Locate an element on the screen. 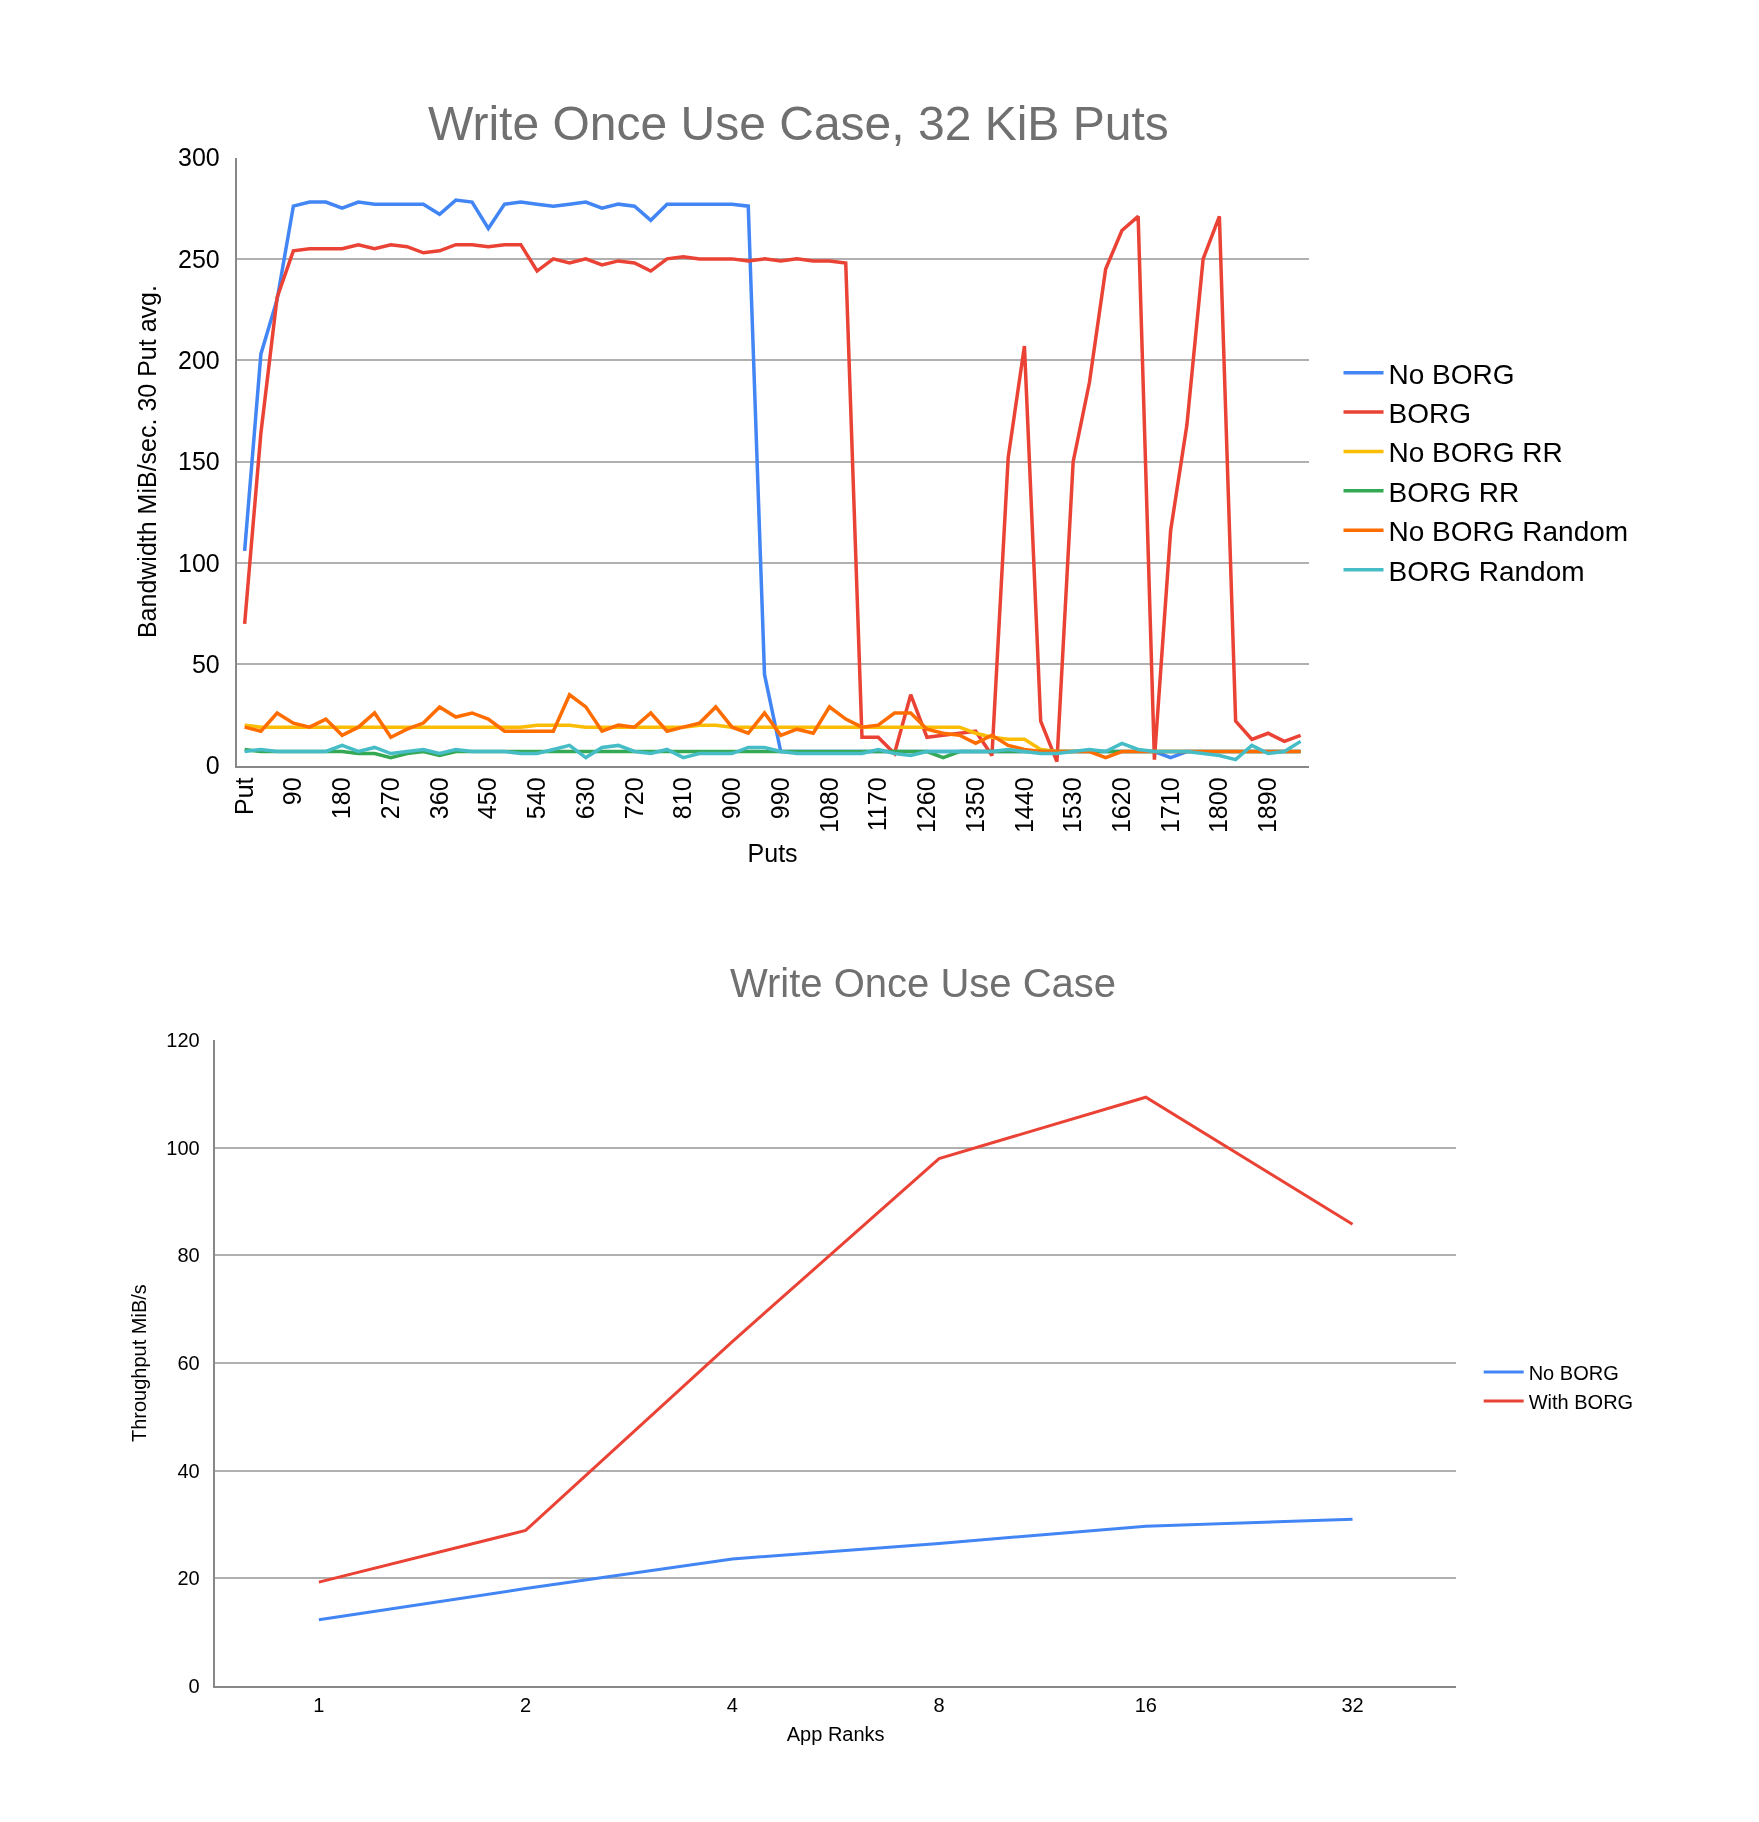 Image resolution: width=1759 pixels, height=1822 pixels. x-tick-label: 540 is located at coordinates (536, 798).